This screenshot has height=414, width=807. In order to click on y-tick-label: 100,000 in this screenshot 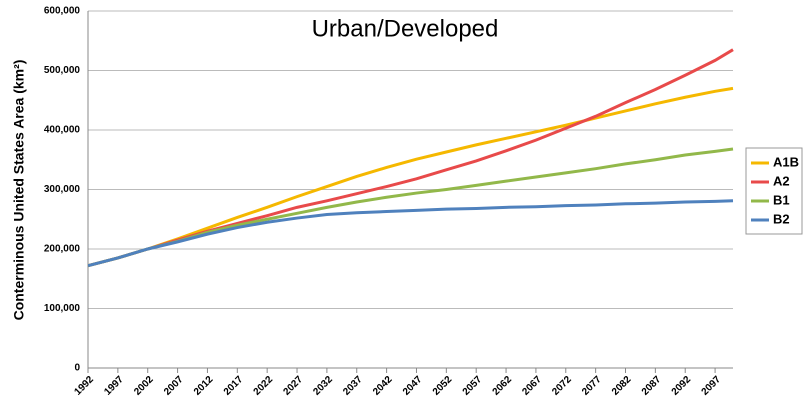, I will do `click(62, 308)`.